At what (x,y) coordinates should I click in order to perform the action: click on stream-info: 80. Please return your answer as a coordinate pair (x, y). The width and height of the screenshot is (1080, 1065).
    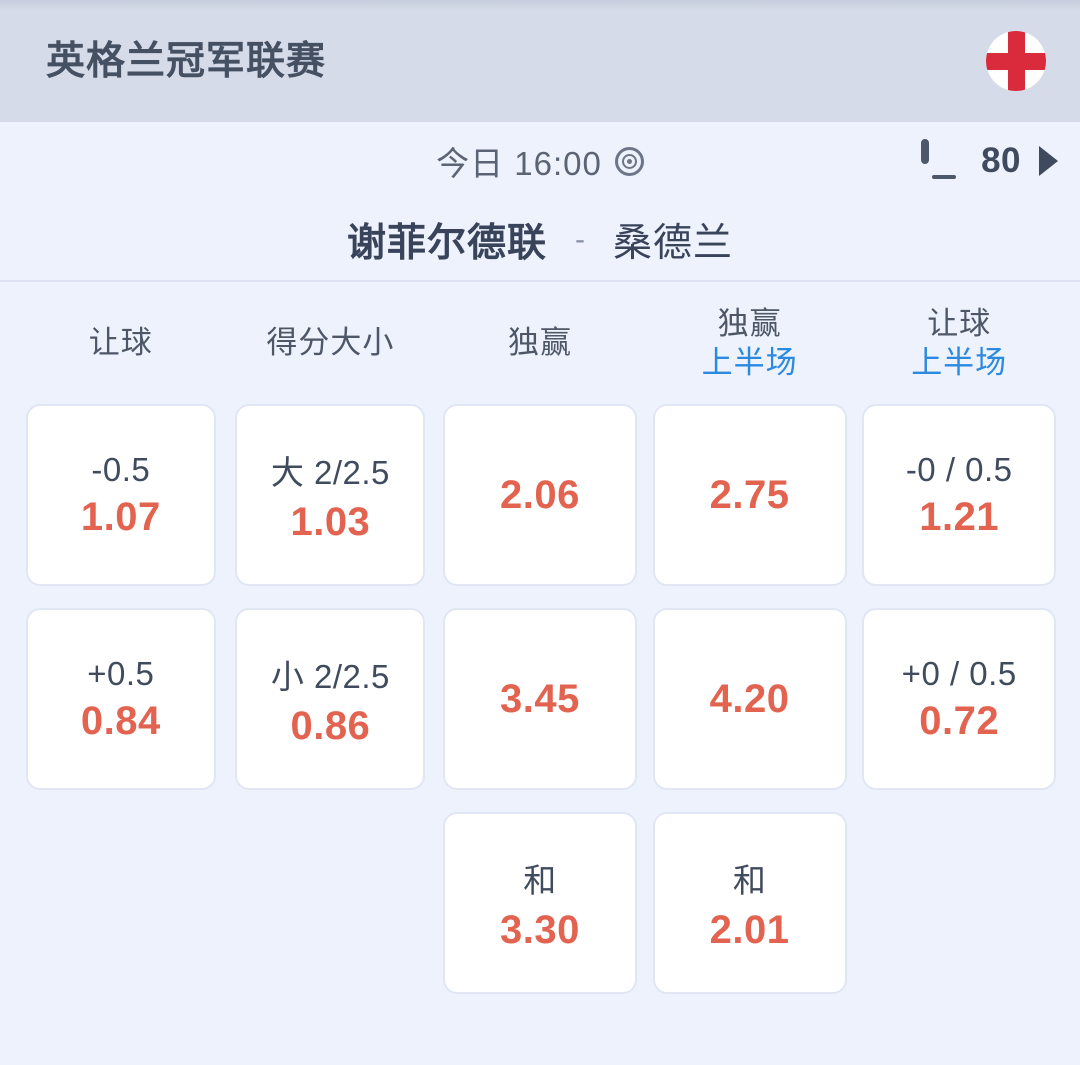
    Looking at the image, I should click on (989, 160).